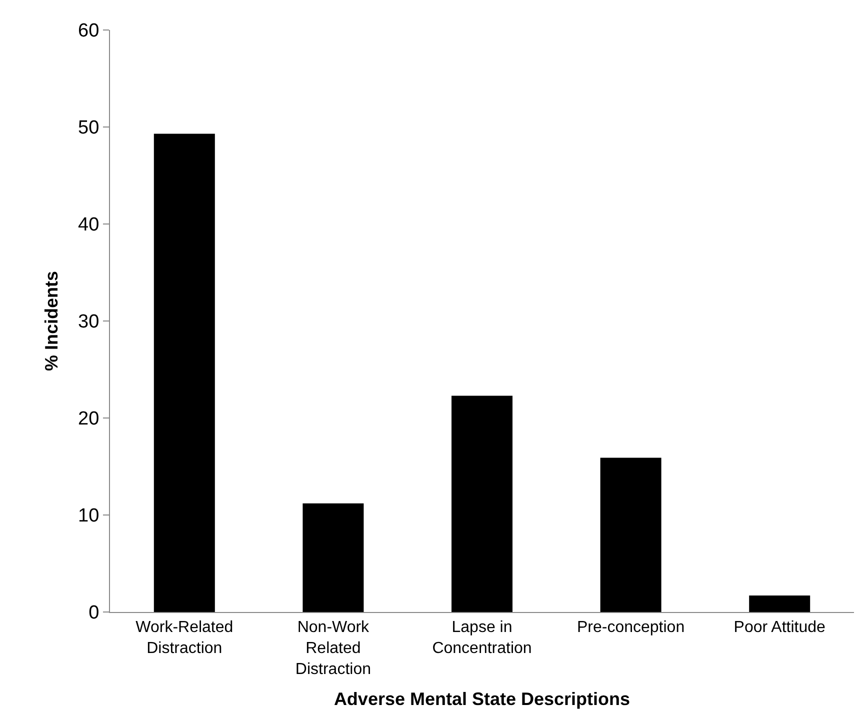 This screenshot has width=864, height=722. What do you see at coordinates (89, 322) in the screenshot?
I see `y-tick-label: 30` at bounding box center [89, 322].